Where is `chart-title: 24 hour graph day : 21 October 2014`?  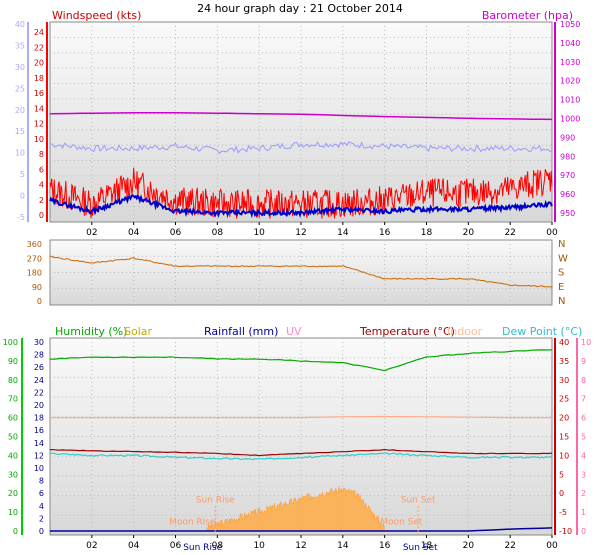
chart-title: 24 hour graph day : 21 October 2014 is located at coordinates (300, 8).